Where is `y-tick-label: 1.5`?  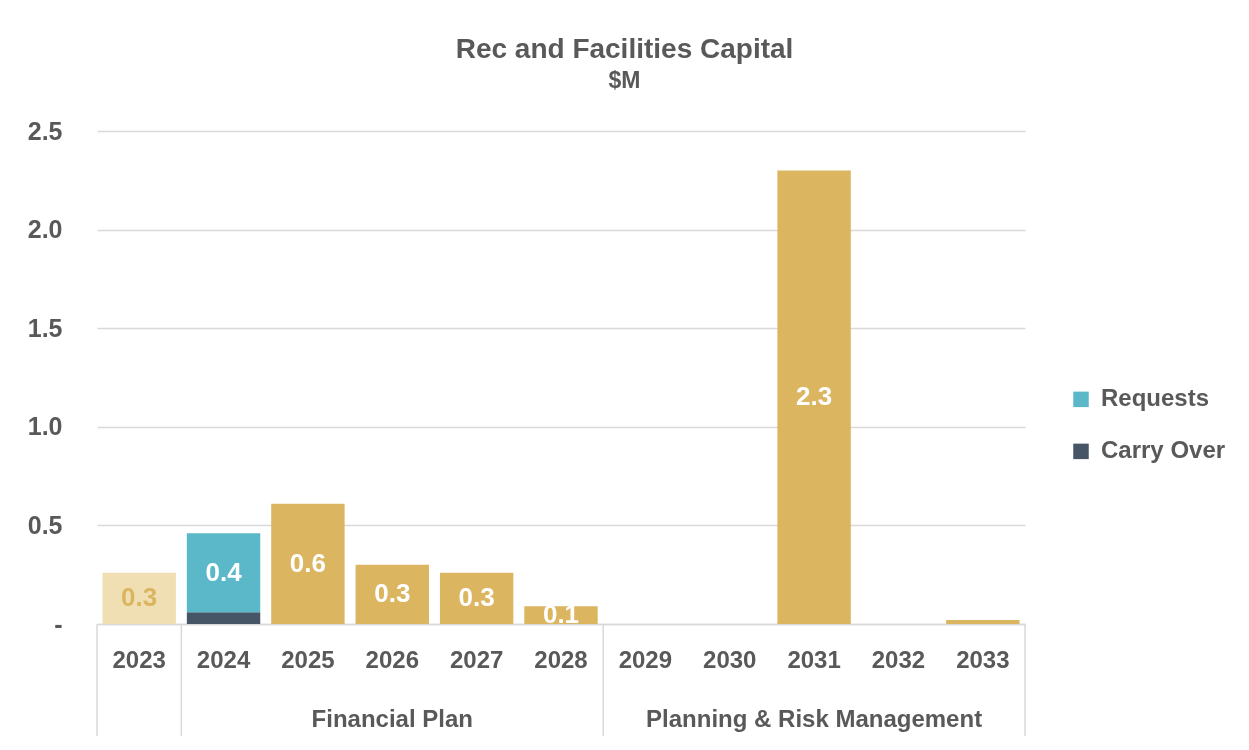
y-tick-label: 1.5 is located at coordinates (45, 327).